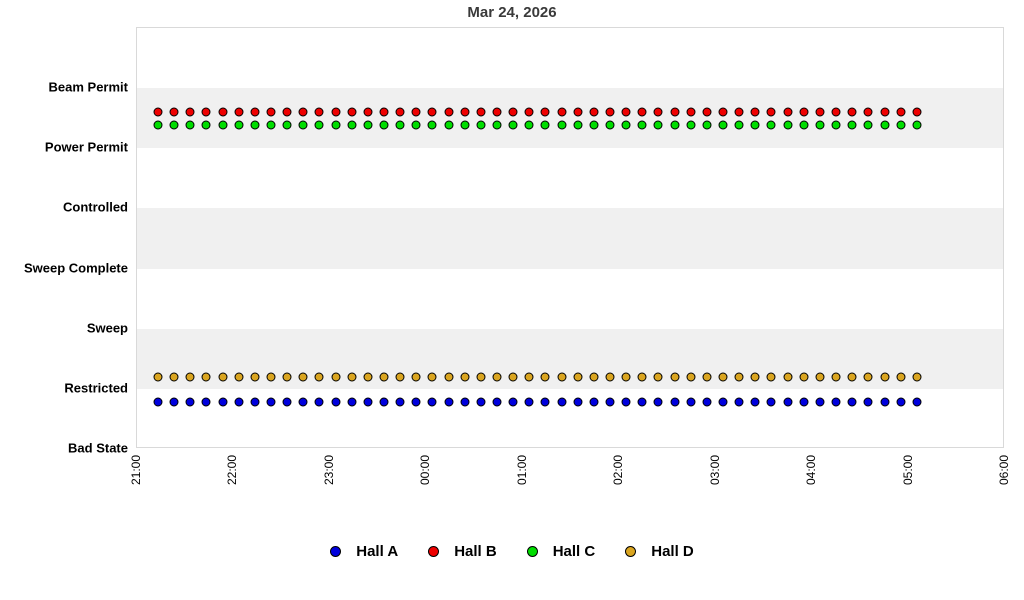 This screenshot has width=1024, height=600. Describe the element at coordinates (512, 551) in the screenshot. I see `legend: Hall A Hall B Hall C Hall D` at that location.